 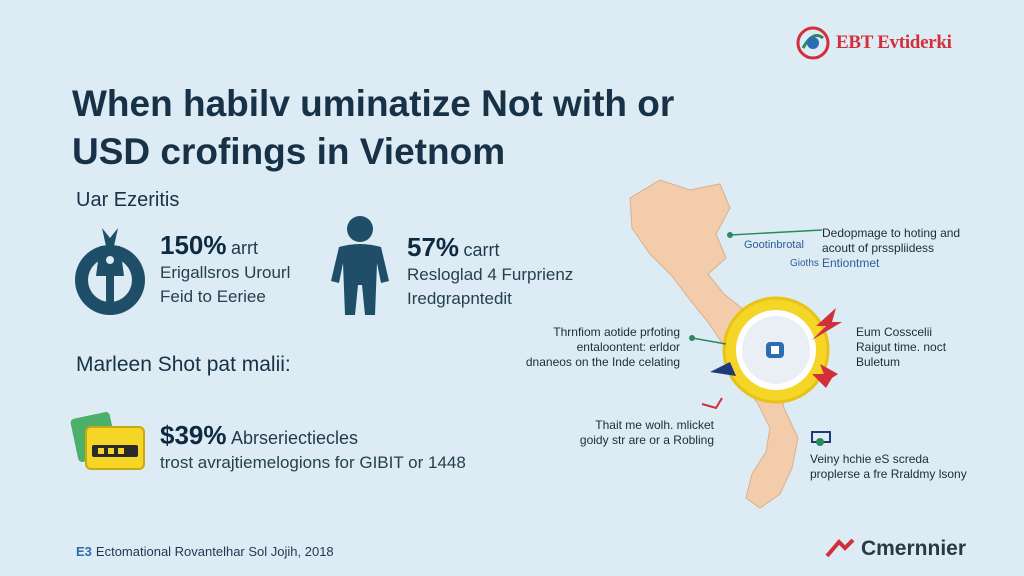 I want to click on shield-badge-icon, so click(x=775, y=350).